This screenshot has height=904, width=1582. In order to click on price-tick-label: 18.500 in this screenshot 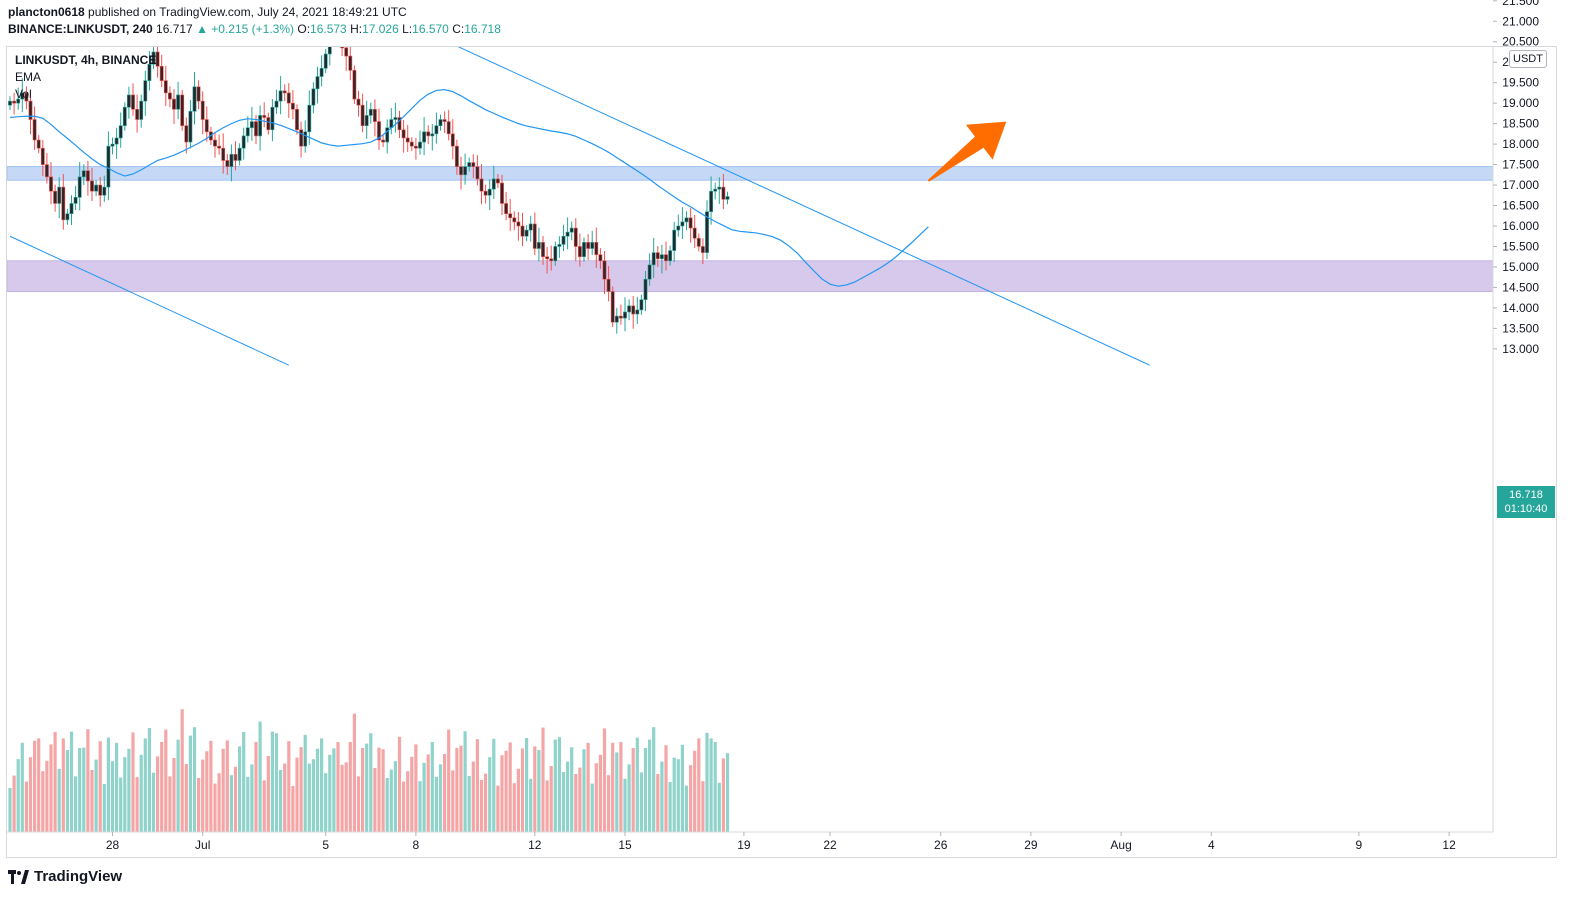, I will do `click(1520, 124)`.